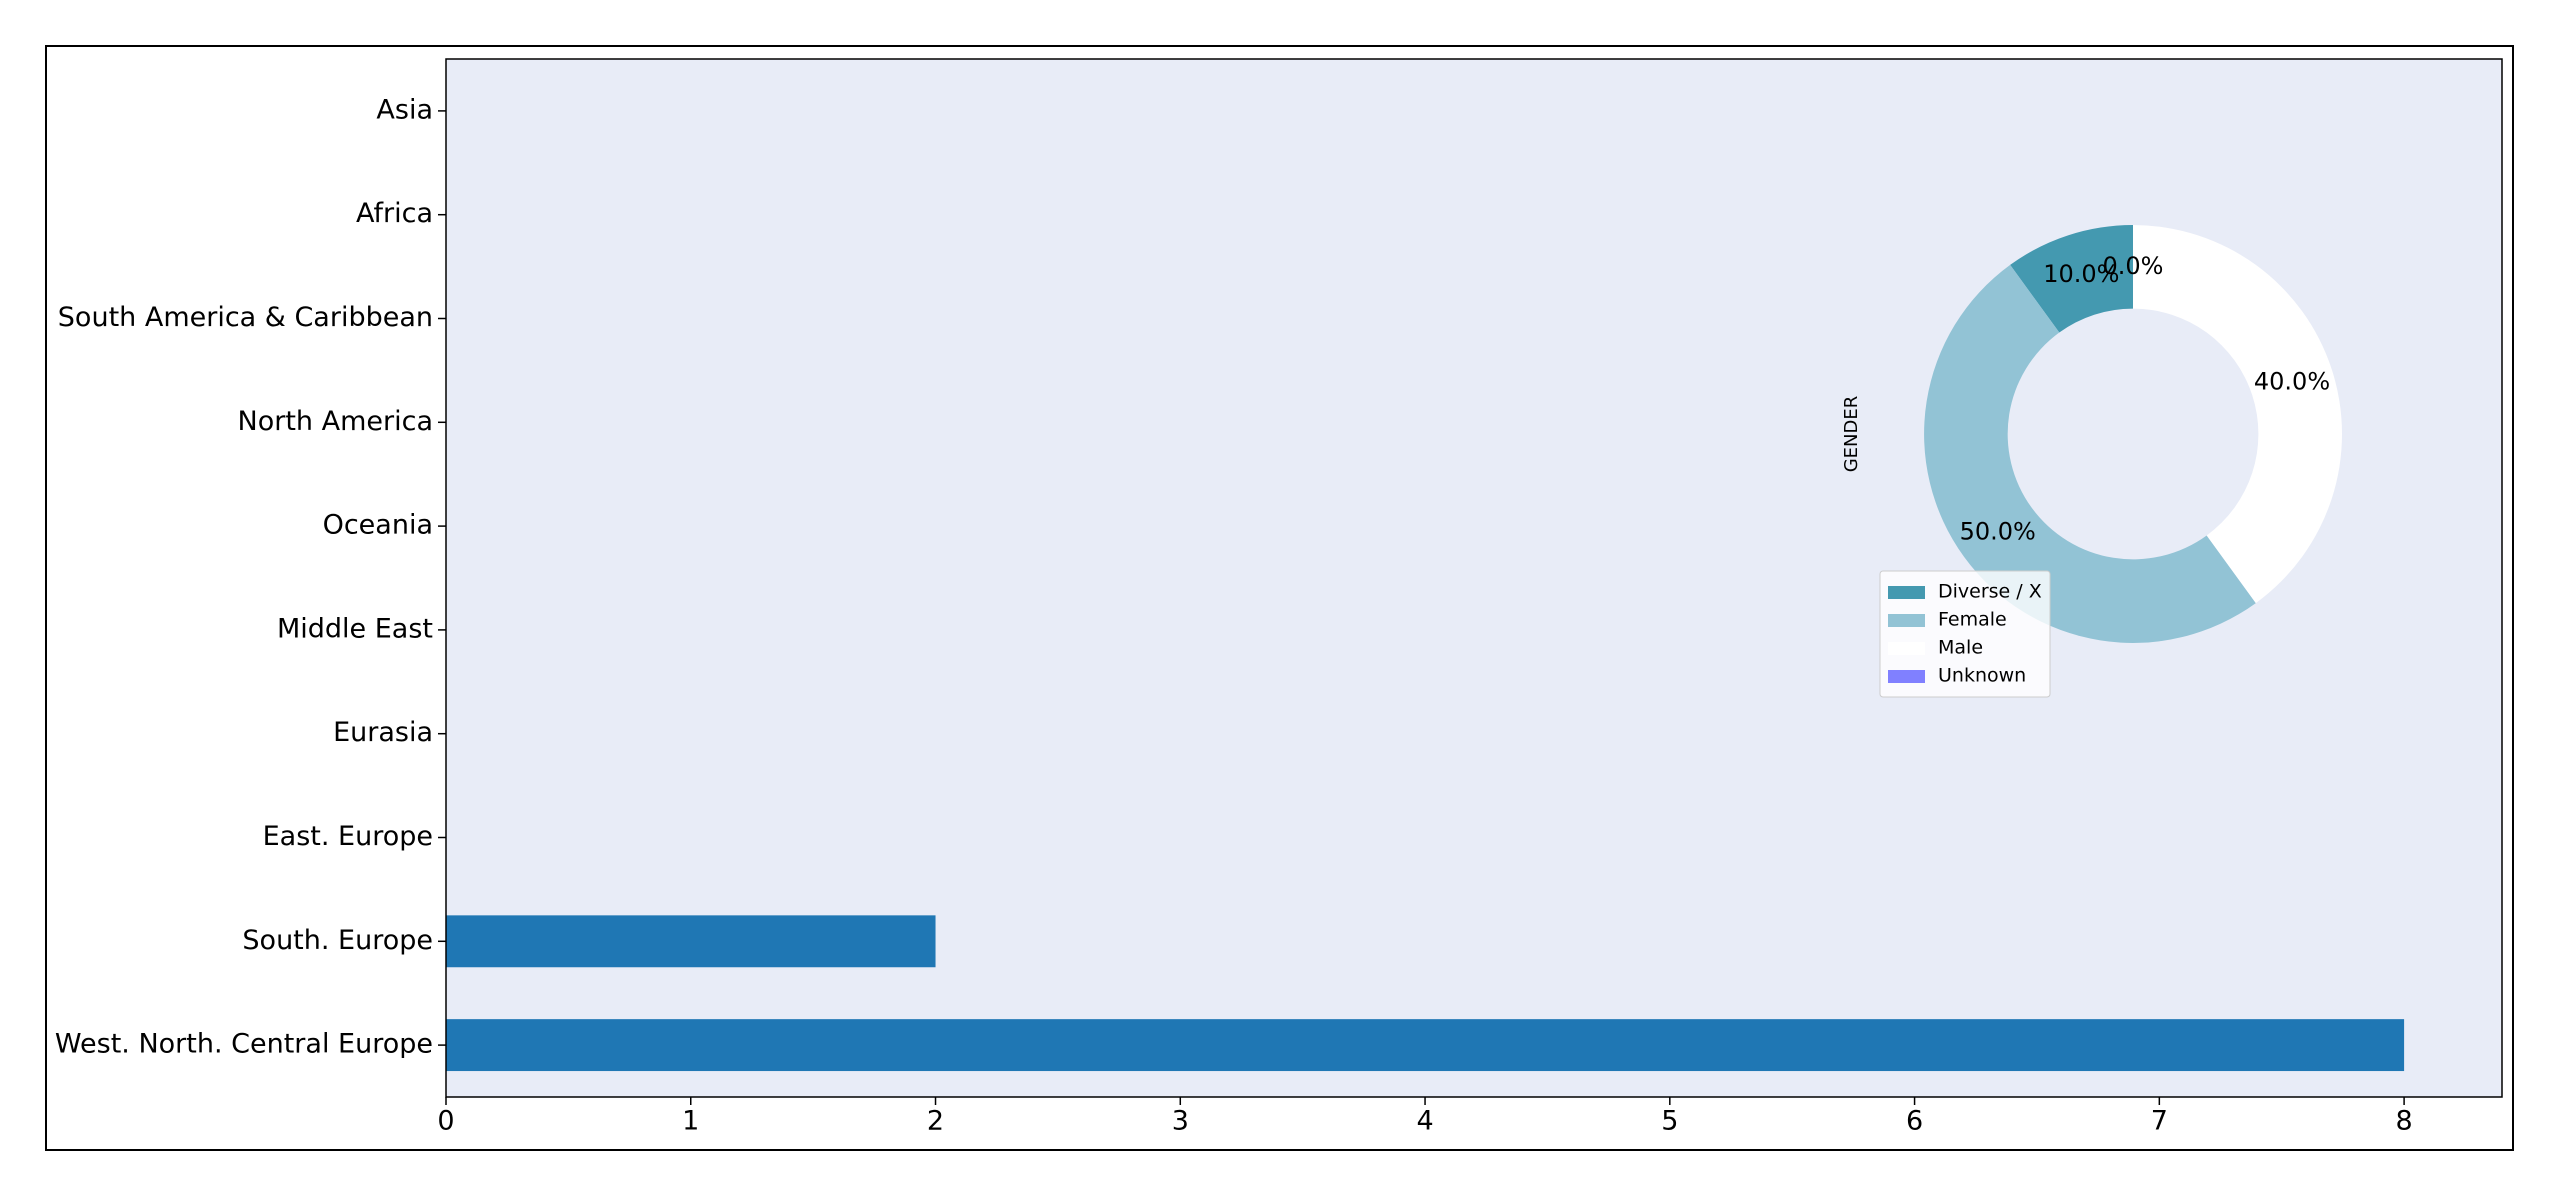 The height and width of the screenshot is (1197, 2560). What do you see at coordinates (1960, 648) in the screenshot?
I see `legend-label: Male` at bounding box center [1960, 648].